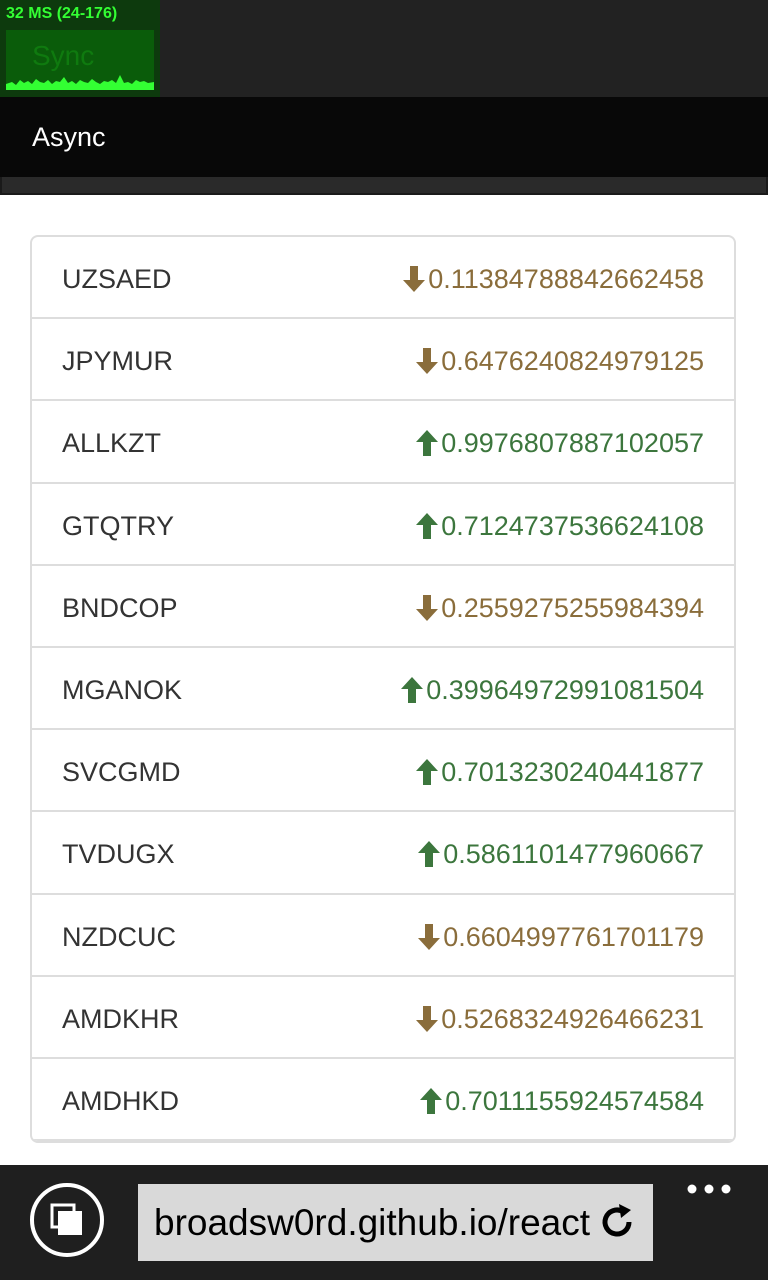 This screenshot has height=1280, width=768. I want to click on rate-row: BNDCOP 0.2559275255984394, so click(383, 607).